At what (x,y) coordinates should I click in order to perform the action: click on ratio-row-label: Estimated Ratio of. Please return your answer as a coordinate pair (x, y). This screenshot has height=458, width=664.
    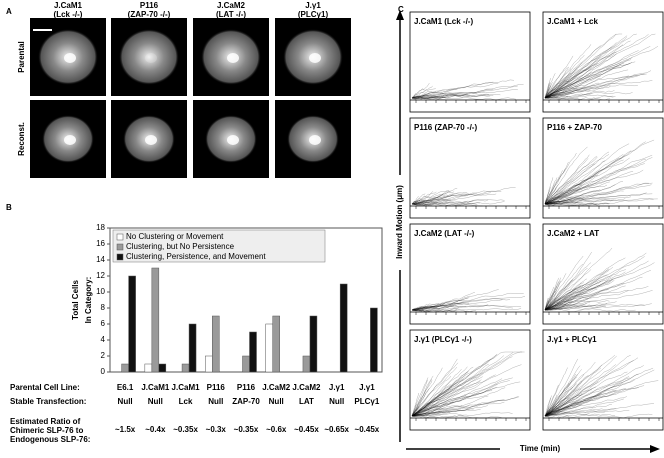
    Looking at the image, I should click on (45, 421).